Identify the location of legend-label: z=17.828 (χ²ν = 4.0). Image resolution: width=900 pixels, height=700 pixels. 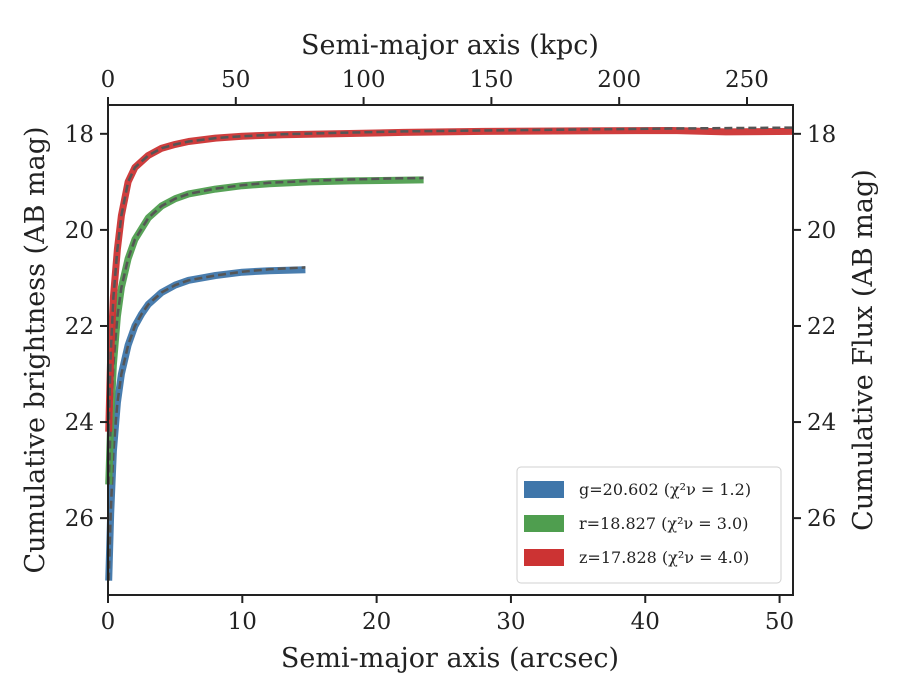
(664, 557).